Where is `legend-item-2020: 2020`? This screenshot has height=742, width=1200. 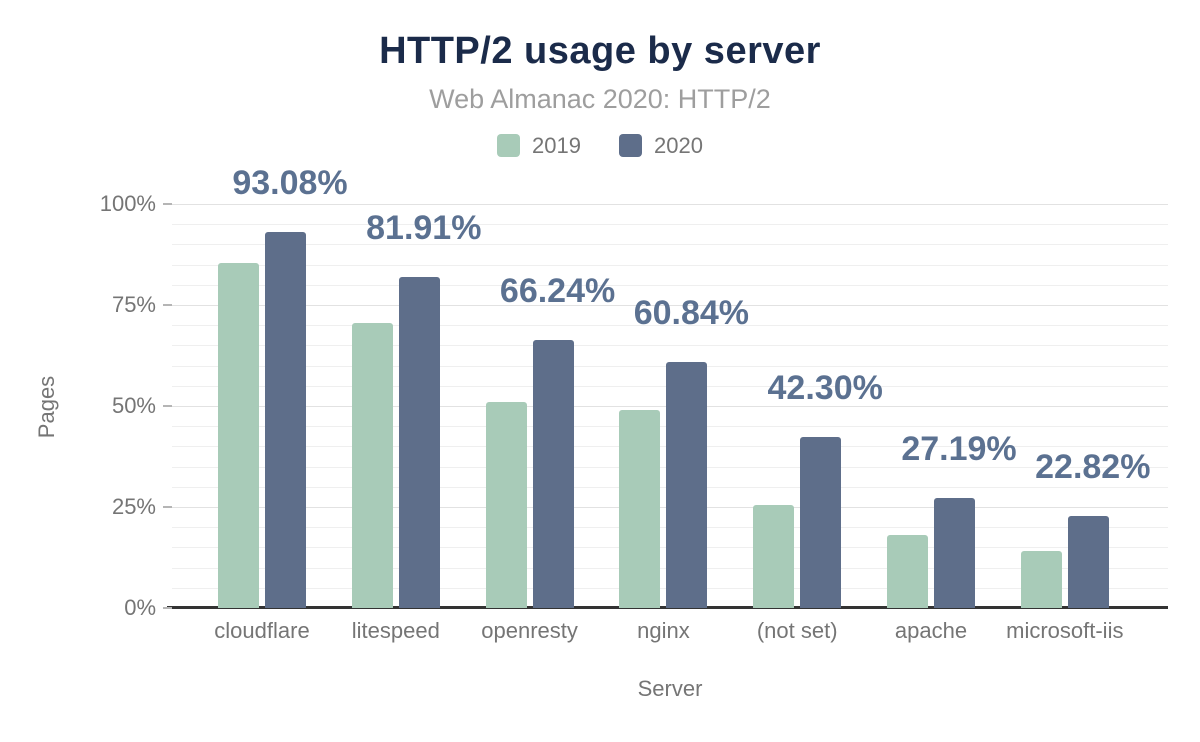 legend-item-2020: 2020 is located at coordinates (661, 145).